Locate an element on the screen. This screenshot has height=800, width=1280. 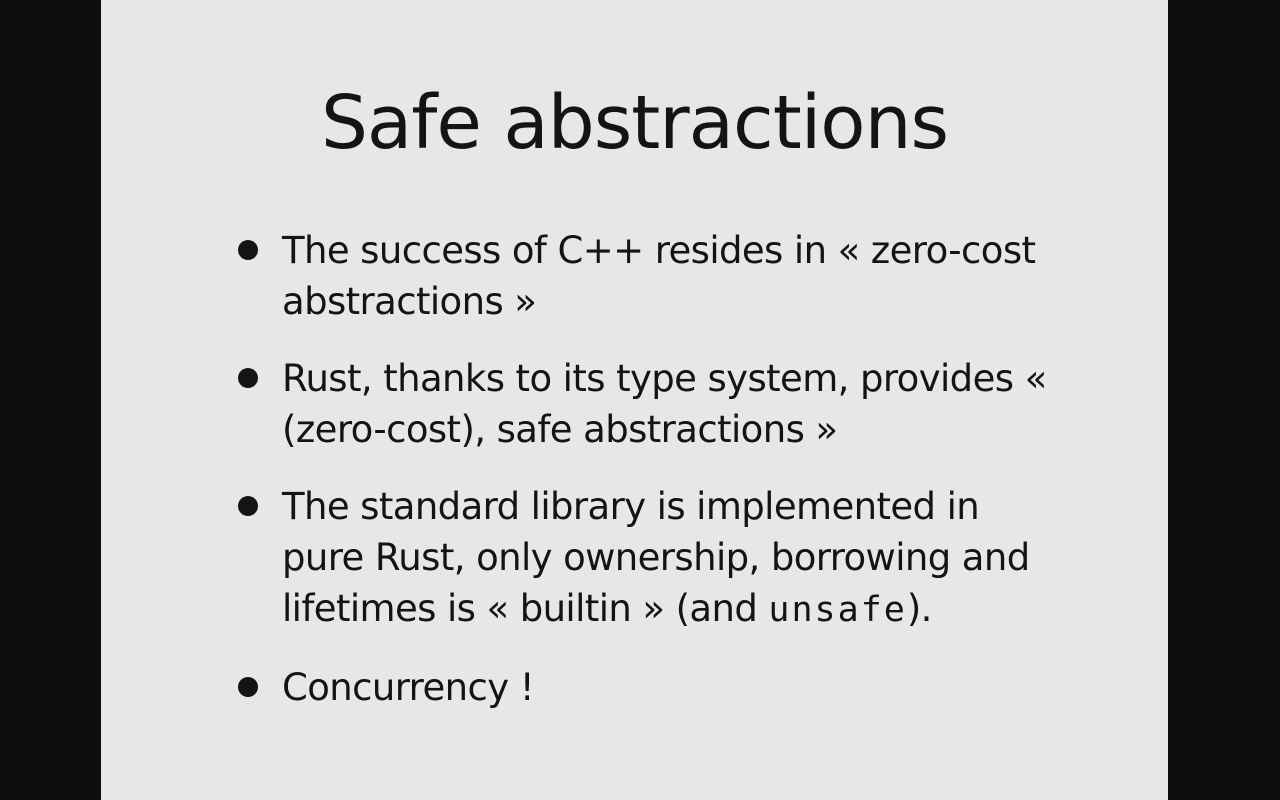
bullet-item: Concurrency ! is located at coordinates (645, 687).